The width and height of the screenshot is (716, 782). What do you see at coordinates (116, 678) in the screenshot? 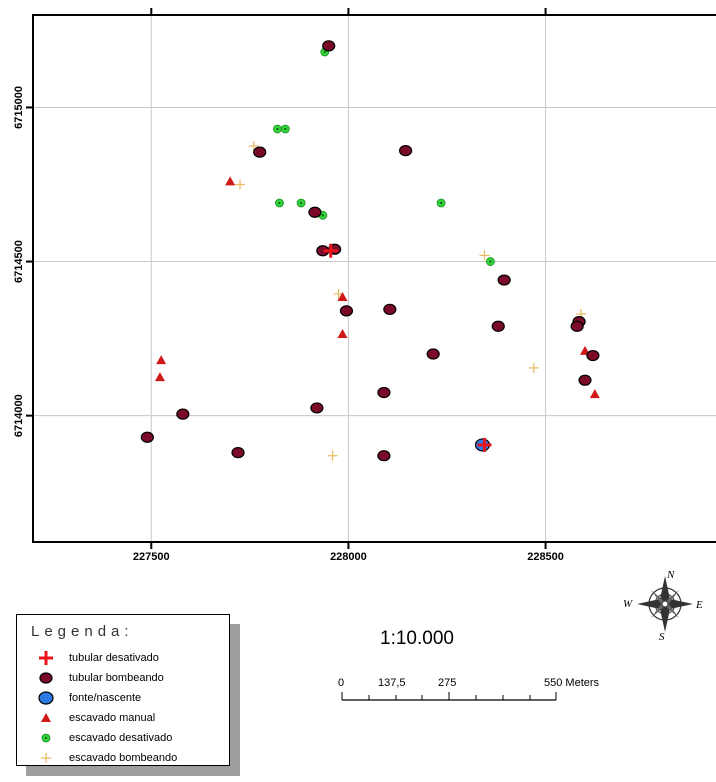
I see `legend-label: tubular bombeando` at bounding box center [116, 678].